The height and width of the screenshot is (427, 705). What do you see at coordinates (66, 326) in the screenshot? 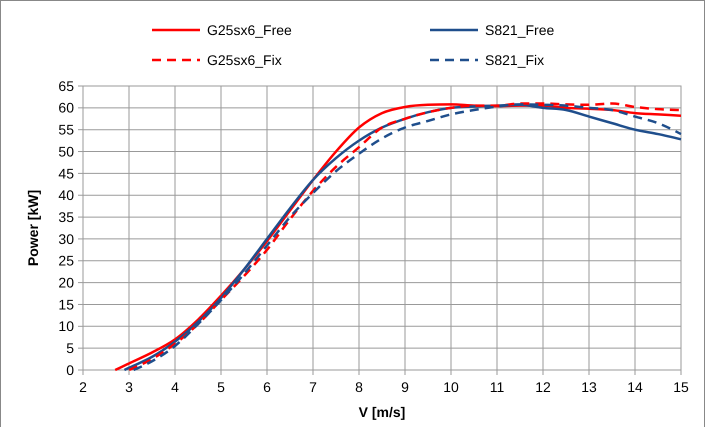
I see `y-tick-label: 10` at bounding box center [66, 326].